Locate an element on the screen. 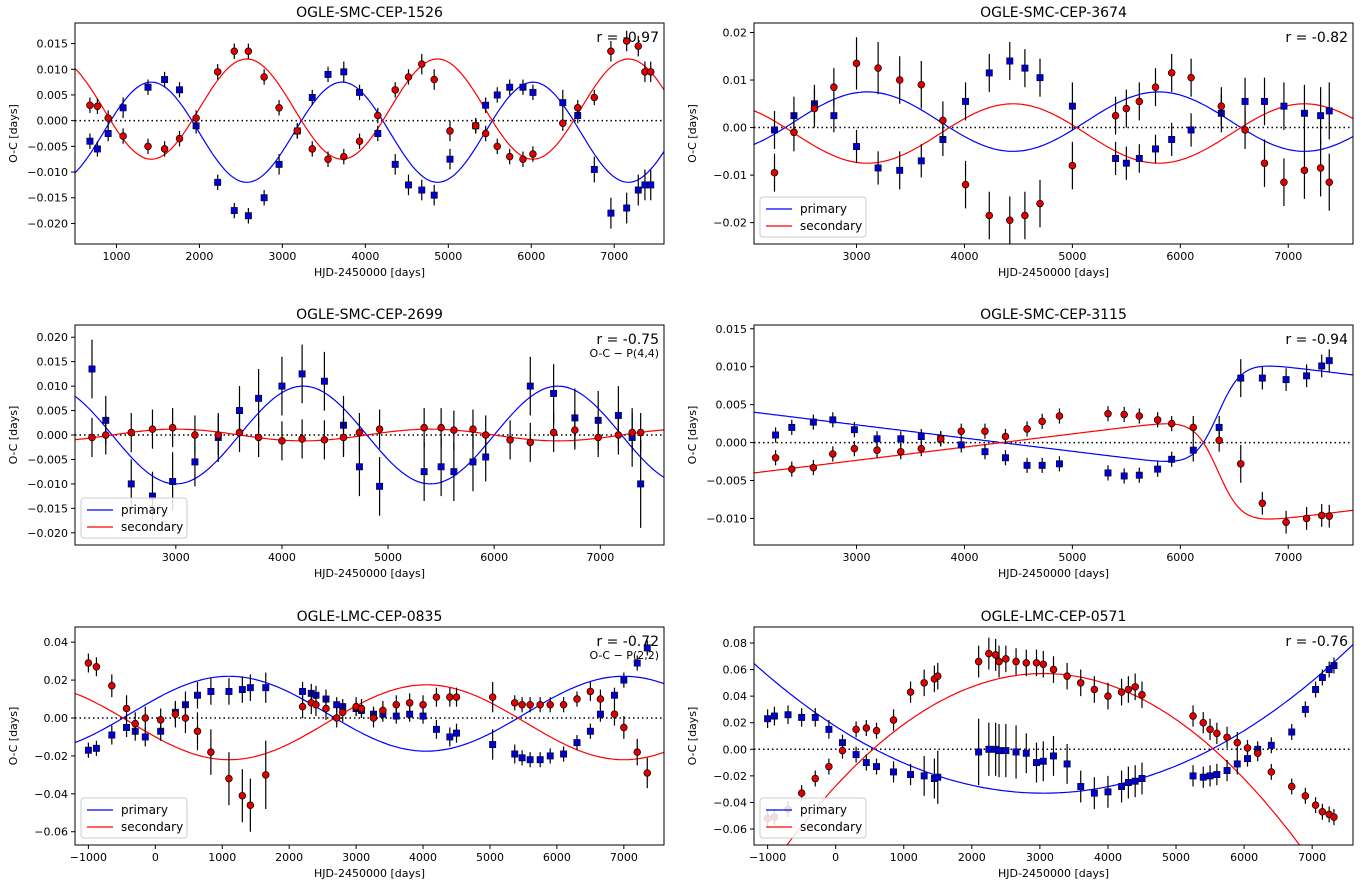  correlation-label: r = -0.72 is located at coordinates (627, 642).